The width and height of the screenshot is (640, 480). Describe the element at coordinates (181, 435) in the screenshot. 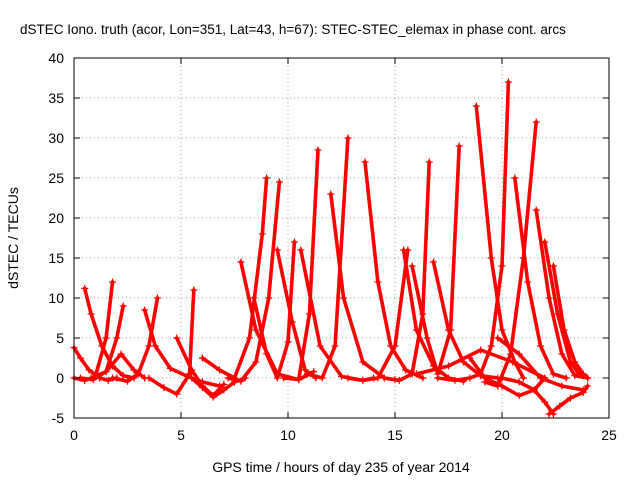

I see `x-tick-label: 5` at that location.